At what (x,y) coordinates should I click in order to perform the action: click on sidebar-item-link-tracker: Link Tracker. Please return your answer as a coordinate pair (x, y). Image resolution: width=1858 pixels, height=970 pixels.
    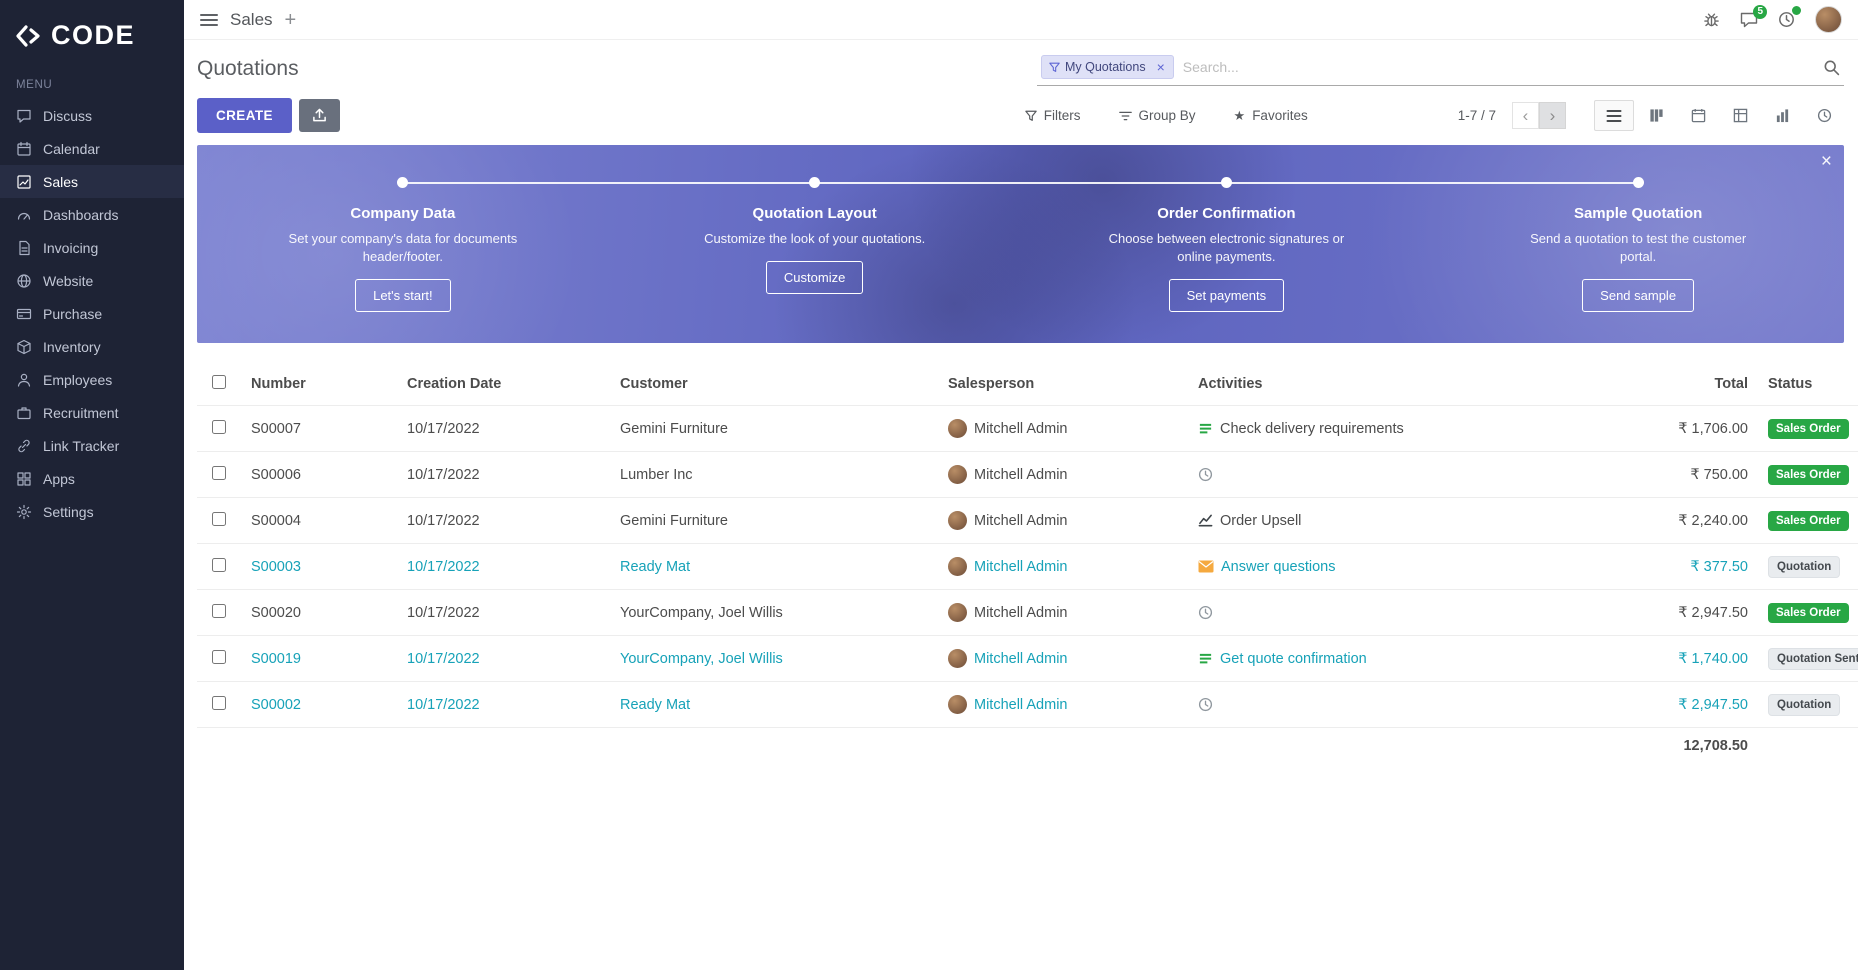
    Looking at the image, I should click on (92, 445).